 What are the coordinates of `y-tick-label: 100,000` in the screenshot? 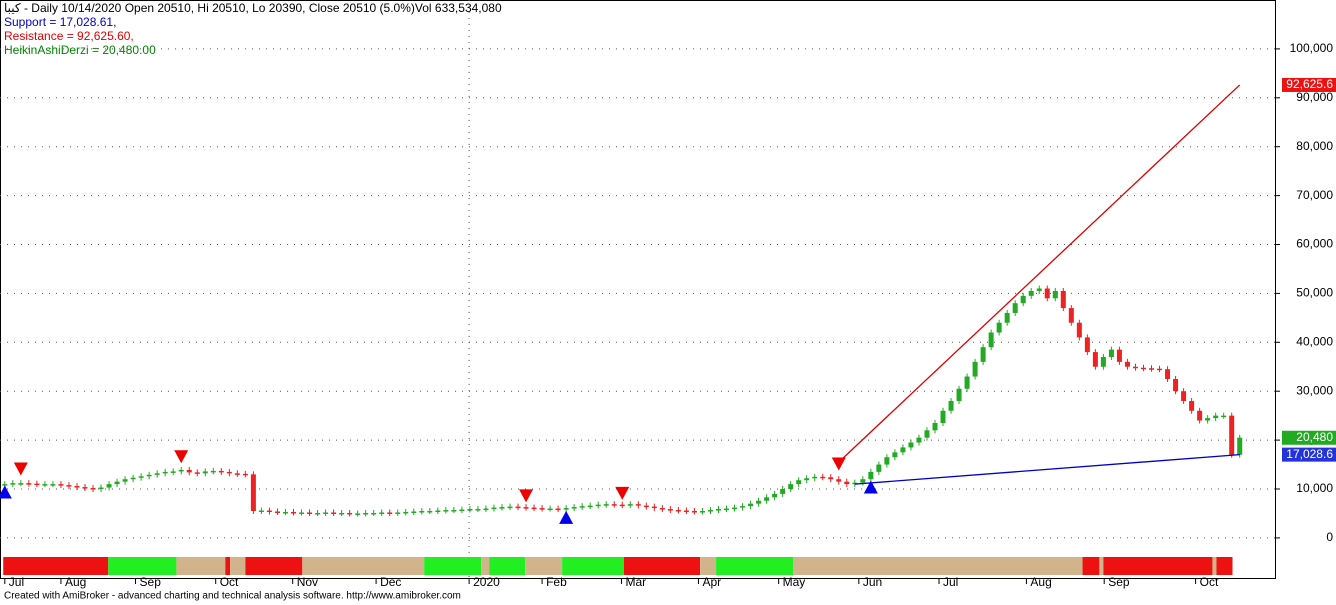 It's located at (1312, 48).